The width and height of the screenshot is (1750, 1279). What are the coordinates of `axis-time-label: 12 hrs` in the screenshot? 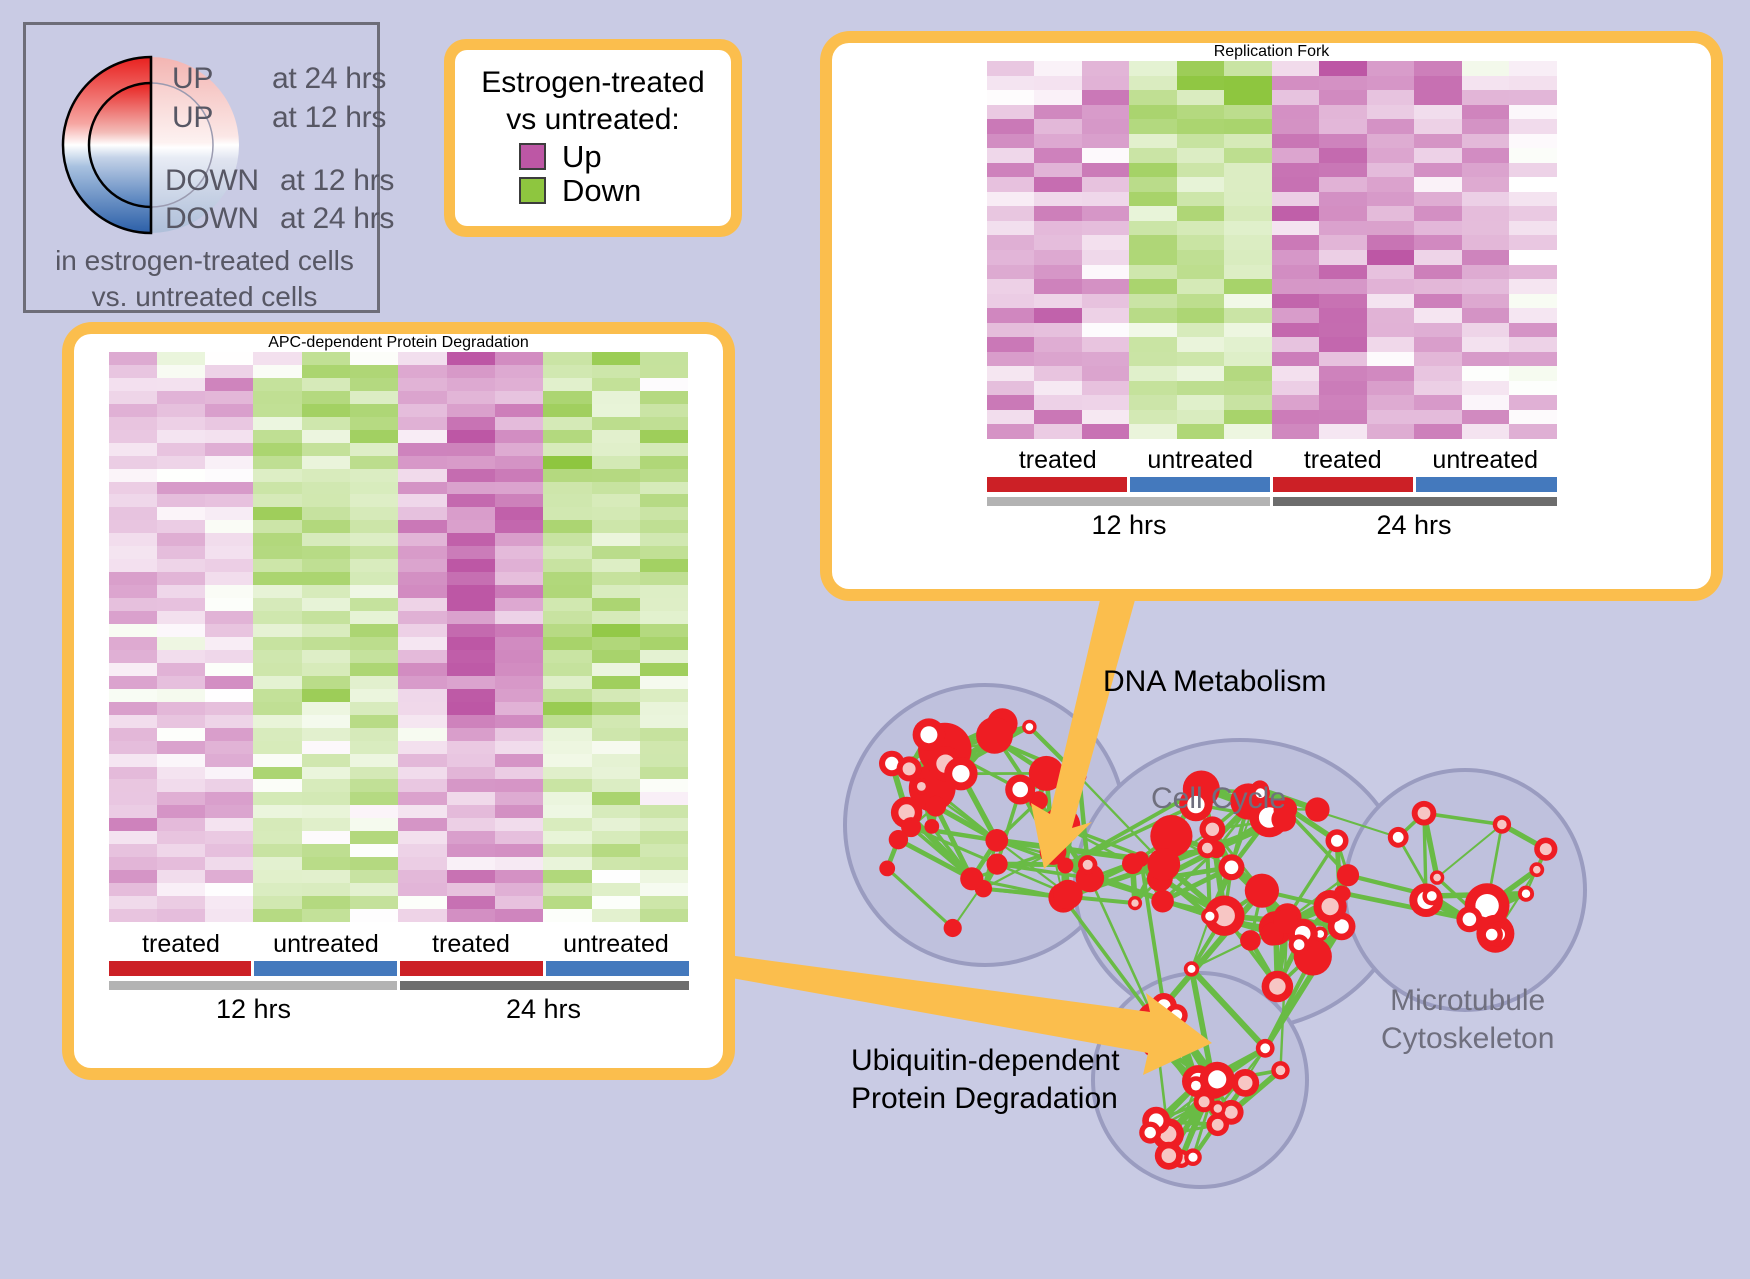 It's located at (1129, 525).